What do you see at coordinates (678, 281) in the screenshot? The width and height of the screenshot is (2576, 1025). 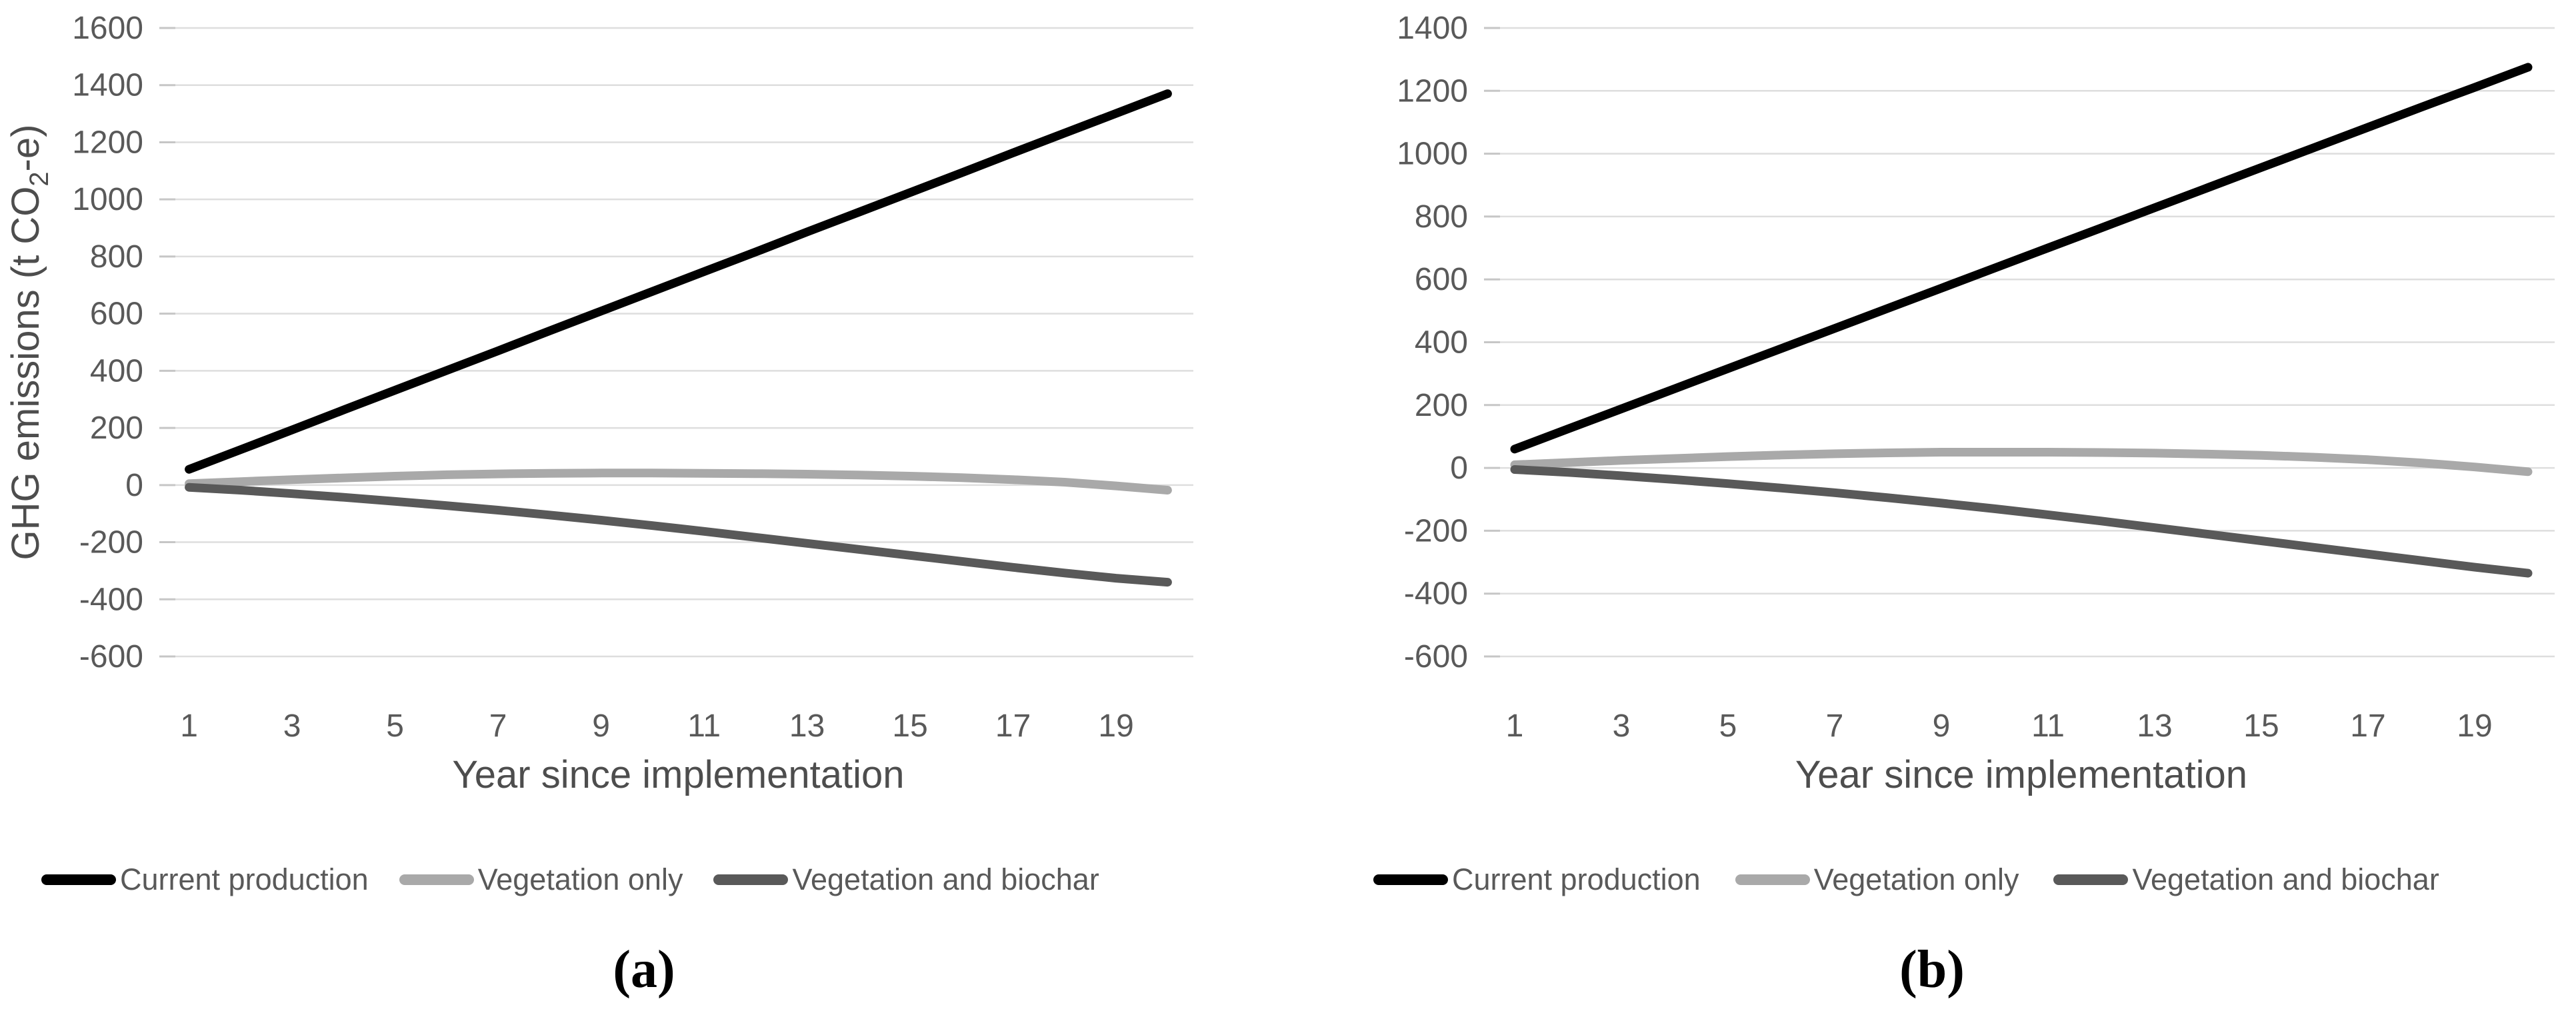 I see `series-line-current-production` at bounding box center [678, 281].